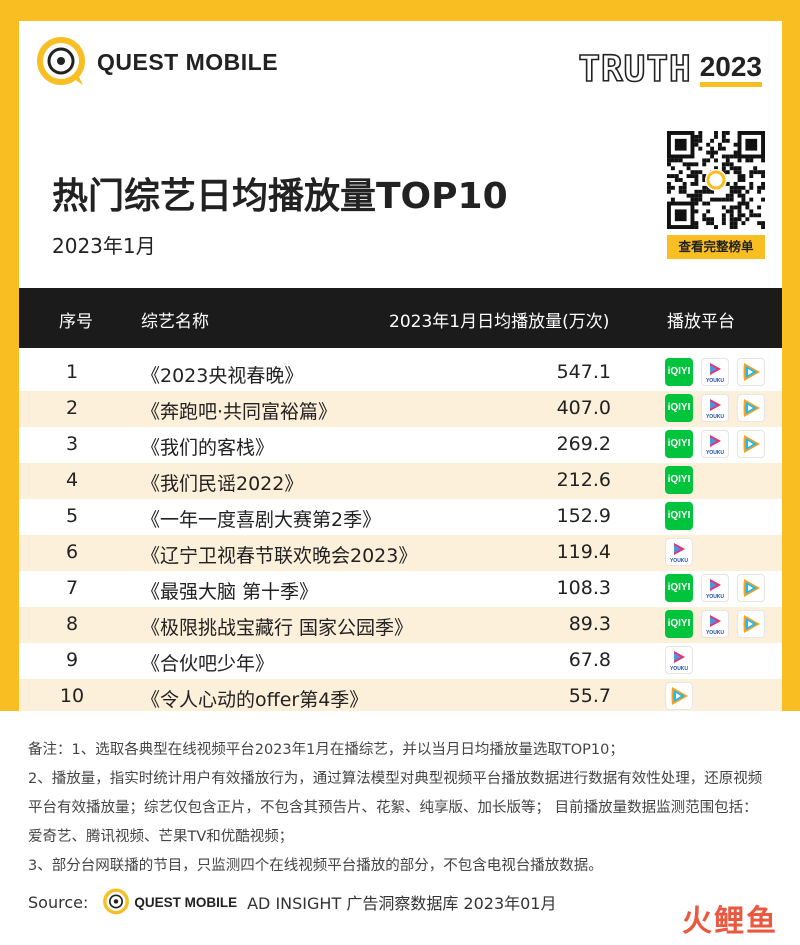  I want to click on row-rank: 3, so click(72, 444).